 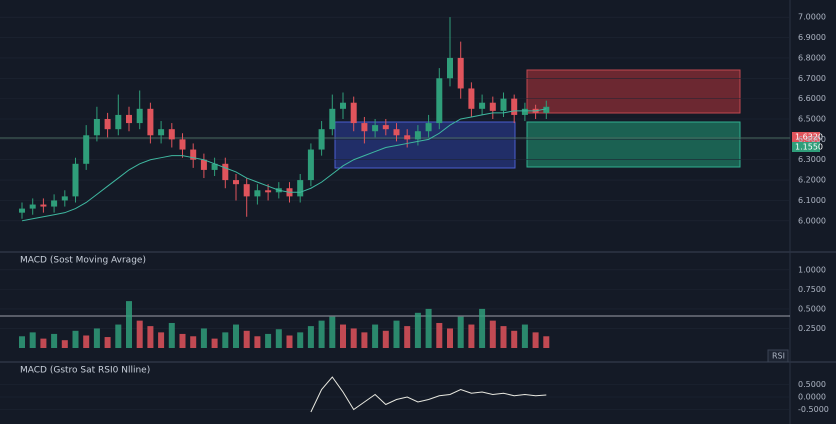 I want to click on panel-title: MACD (Sost Moving Avrage), so click(x=83, y=261).